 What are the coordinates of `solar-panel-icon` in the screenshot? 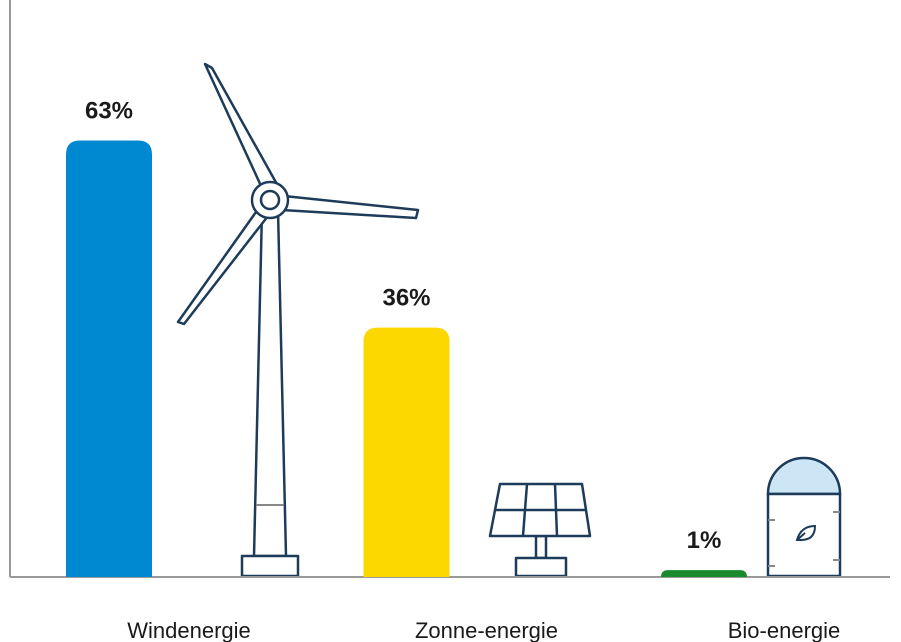 It's located at (540, 530).